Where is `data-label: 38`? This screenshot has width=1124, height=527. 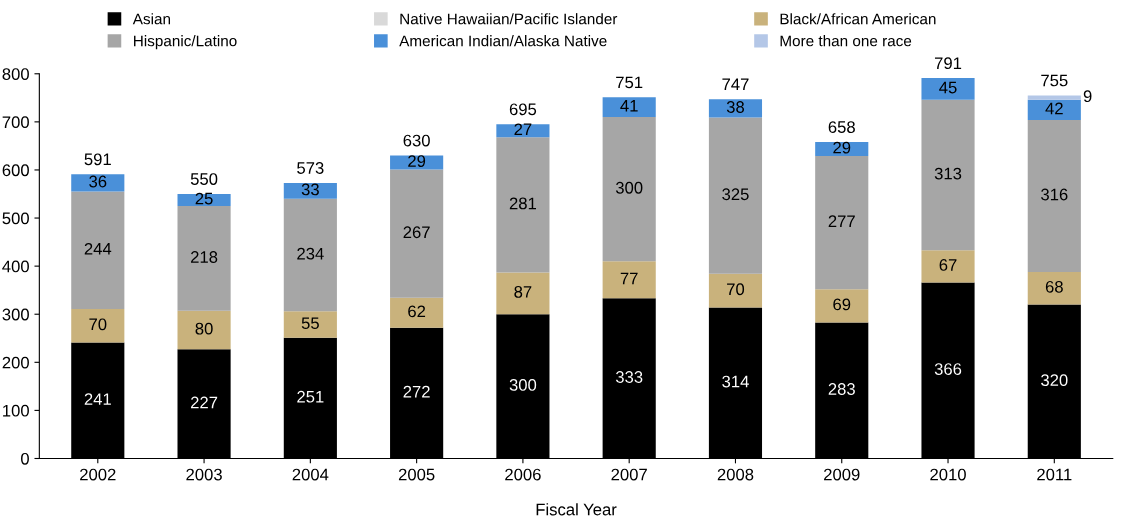
data-label: 38 is located at coordinates (735, 107).